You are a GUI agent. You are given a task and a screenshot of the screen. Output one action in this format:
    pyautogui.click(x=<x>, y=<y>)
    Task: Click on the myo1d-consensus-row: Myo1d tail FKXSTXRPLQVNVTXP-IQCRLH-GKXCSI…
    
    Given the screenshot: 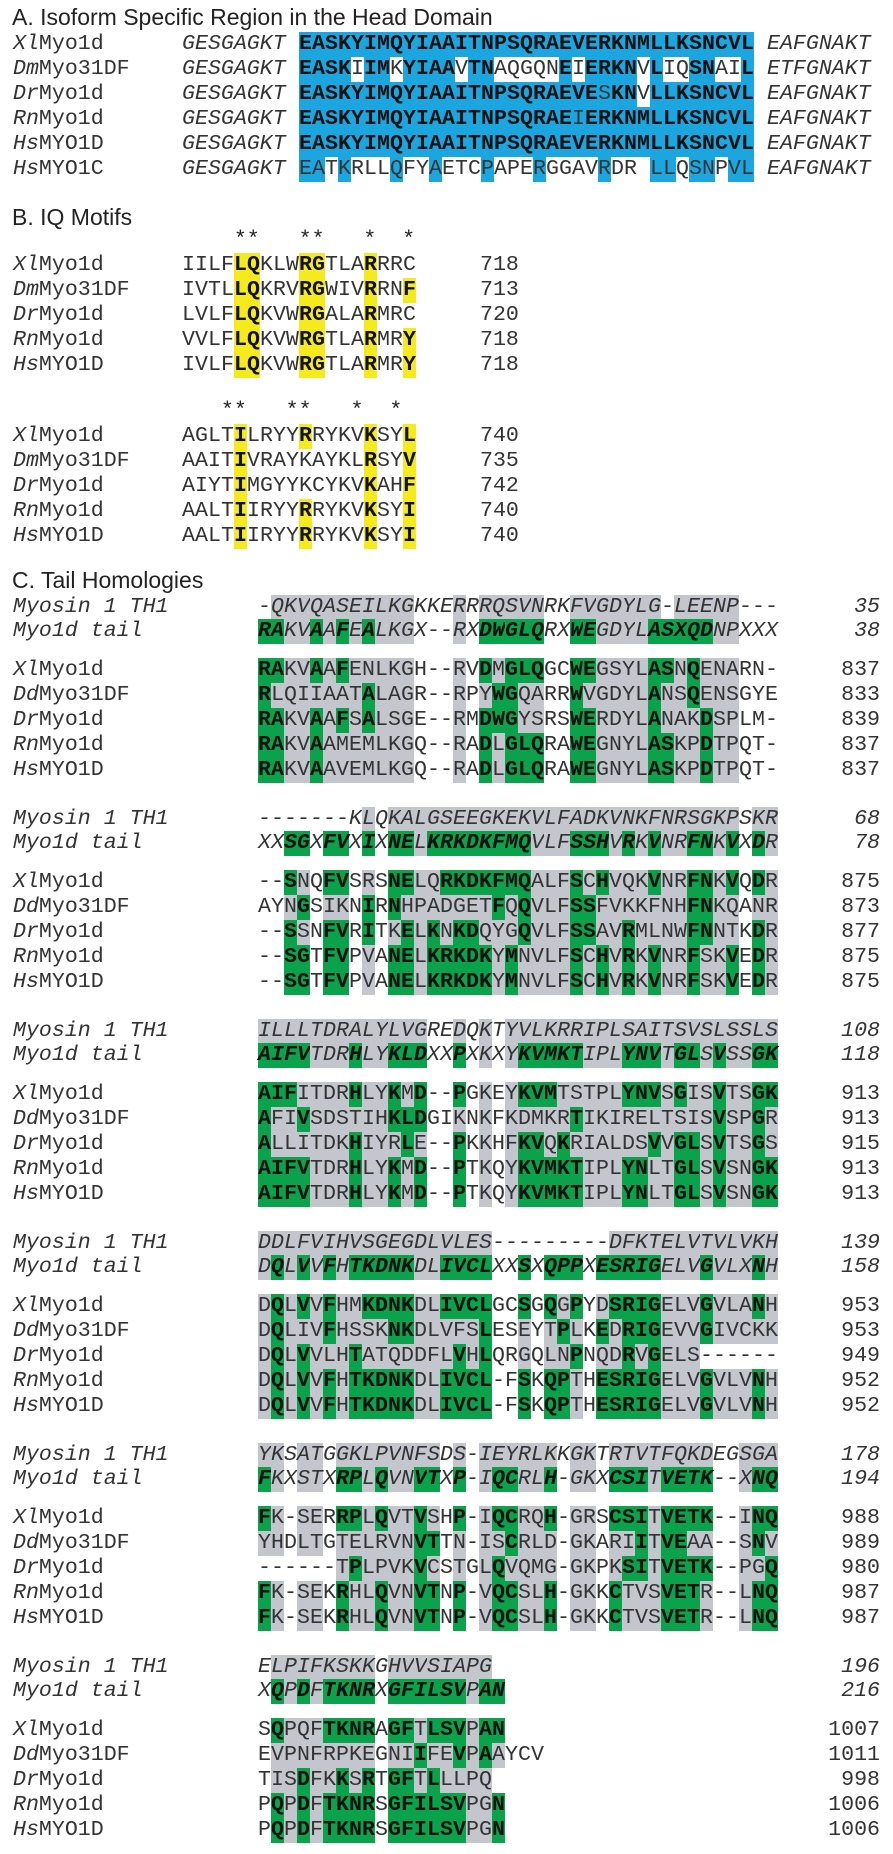 What is the action you would take?
    pyautogui.click(x=446, y=1479)
    